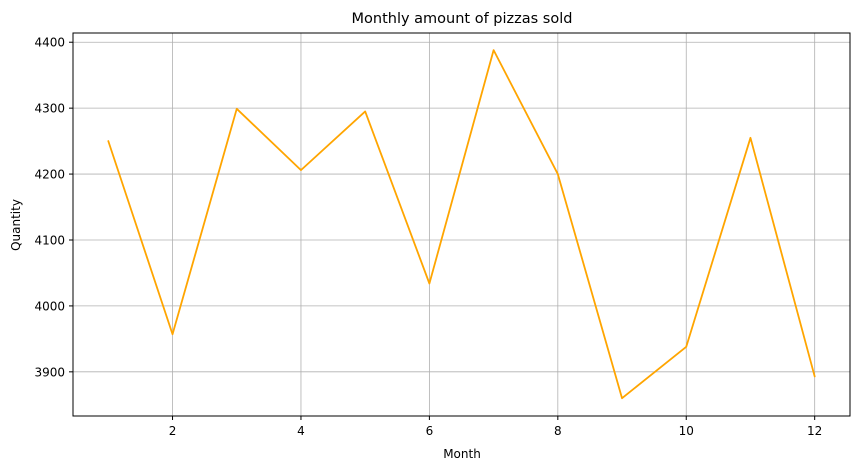  I want to click on x-tick-label: 12, so click(814, 431).